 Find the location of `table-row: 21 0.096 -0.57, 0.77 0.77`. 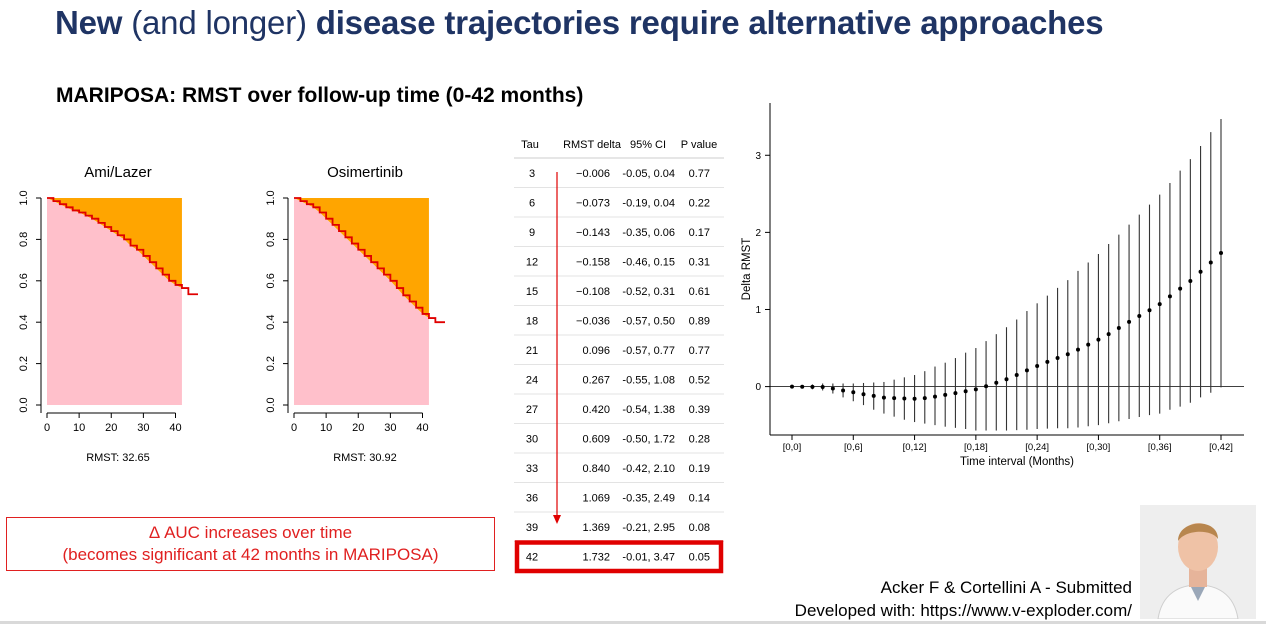

table-row: 21 0.096 -0.57, 0.77 0.77 is located at coordinates (618, 351).